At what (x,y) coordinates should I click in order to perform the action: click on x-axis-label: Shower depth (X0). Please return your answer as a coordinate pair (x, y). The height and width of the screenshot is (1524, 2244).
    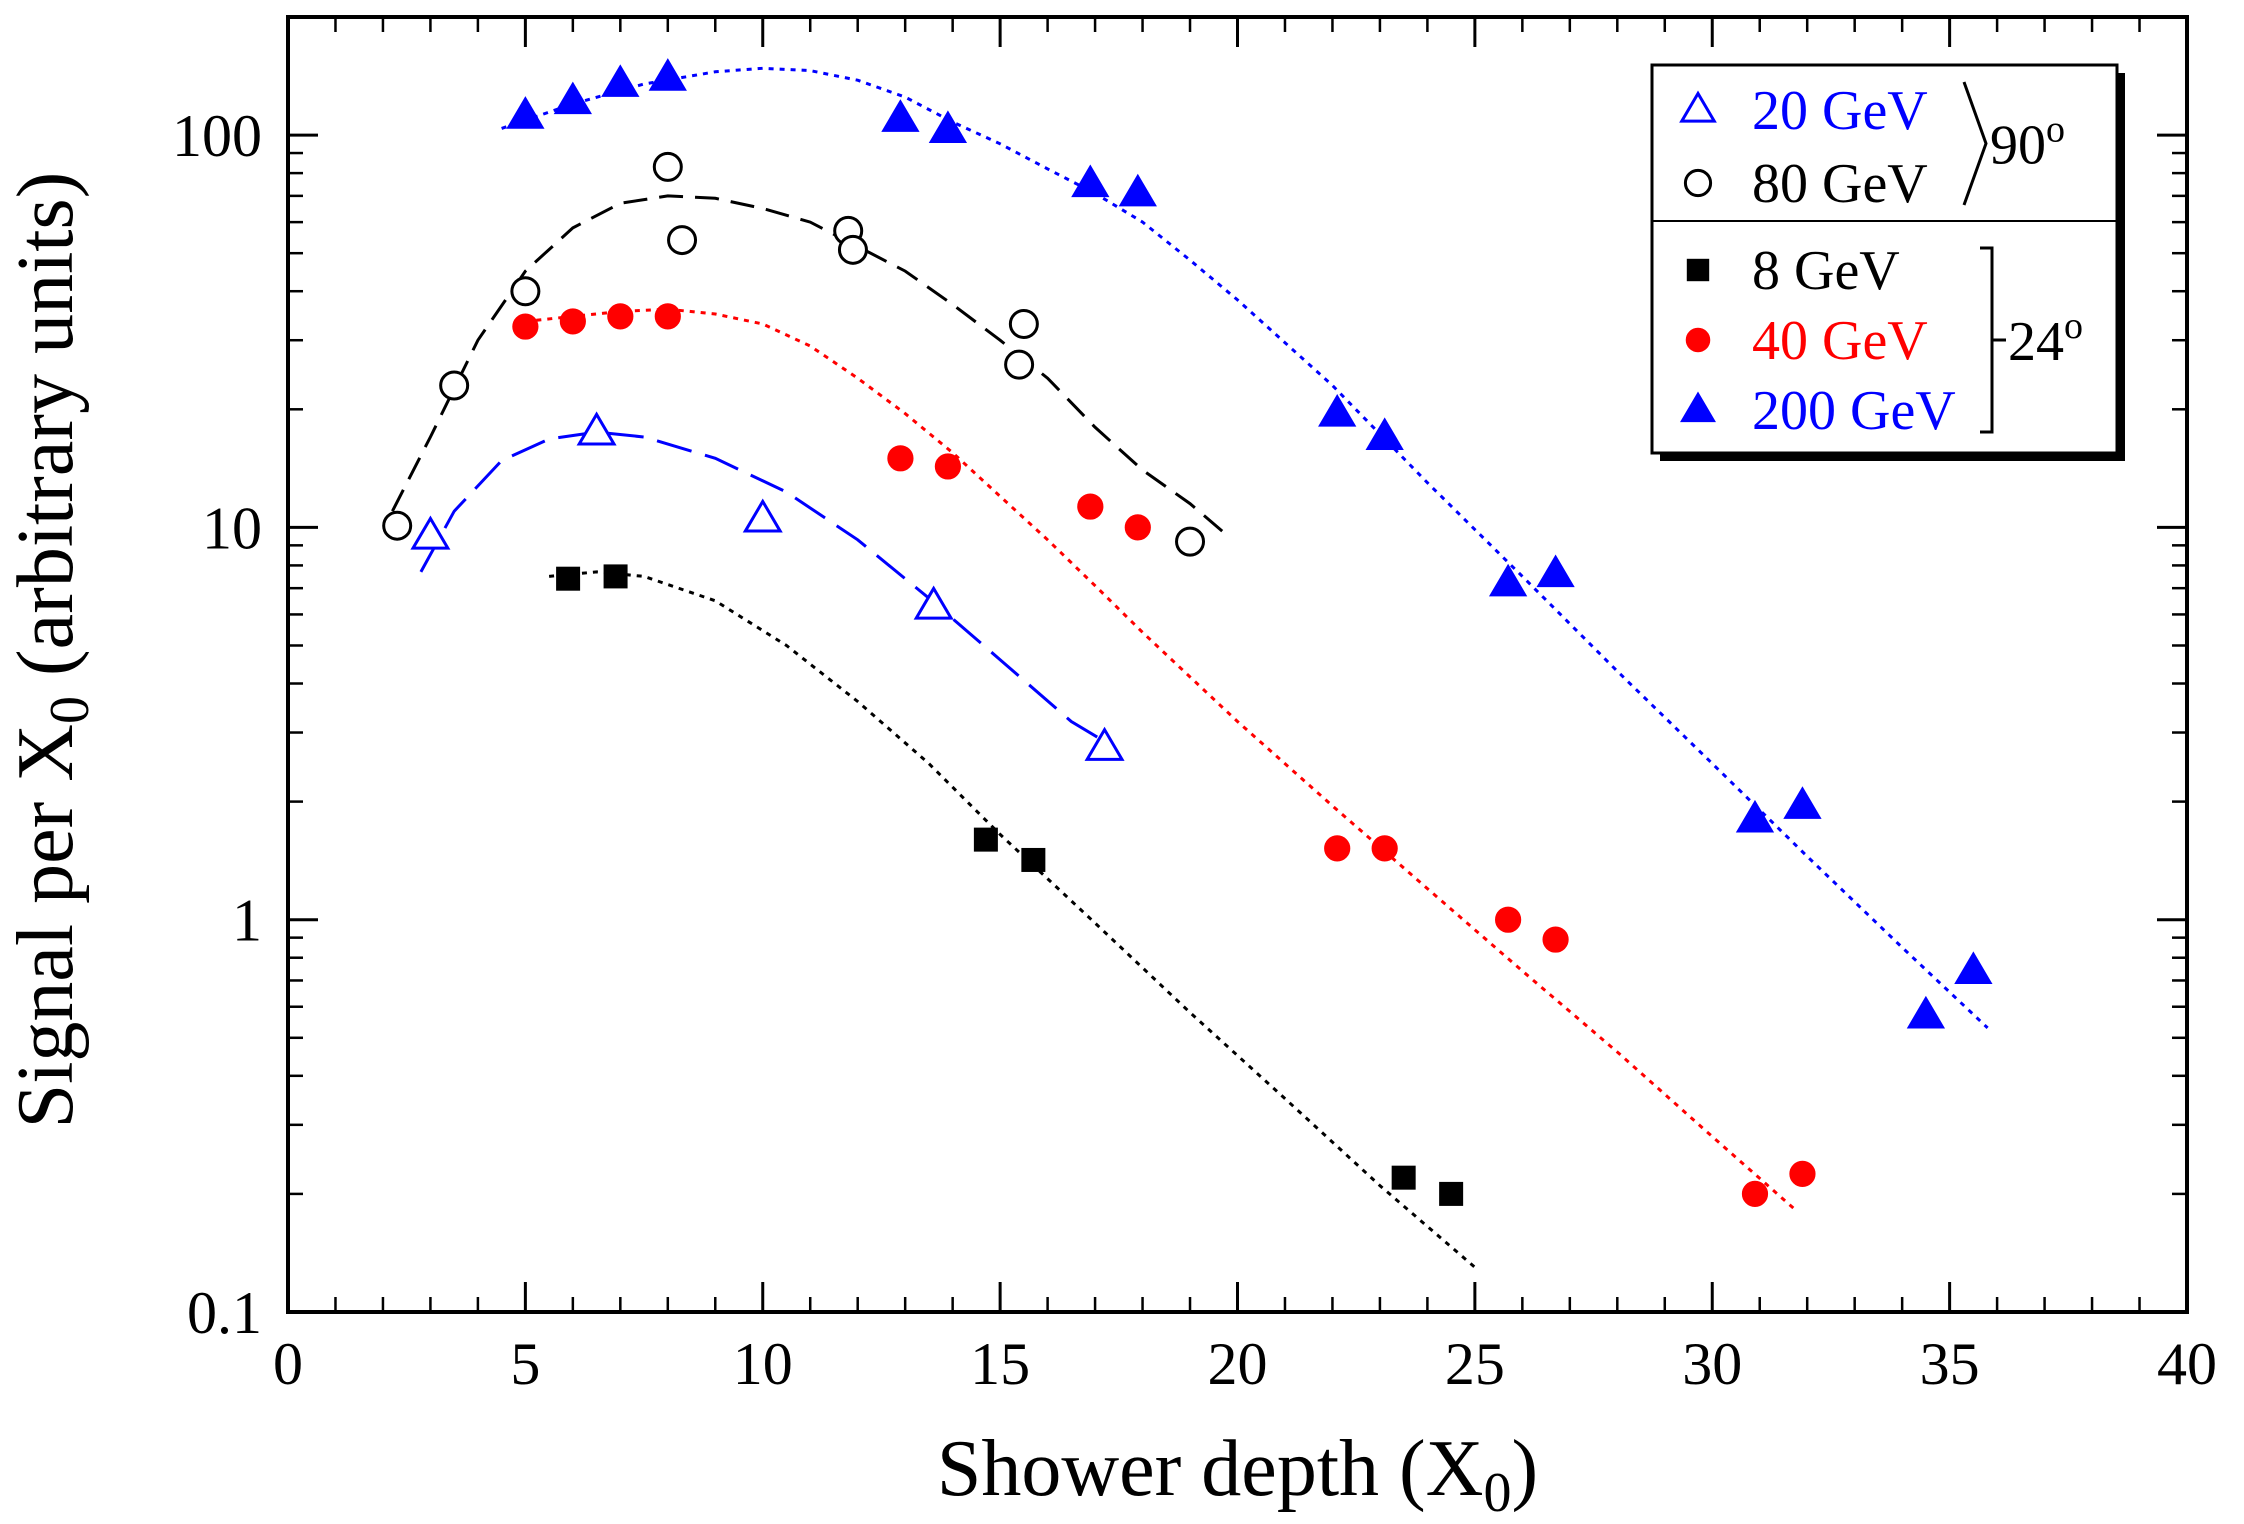
    Looking at the image, I should click on (1237, 1474).